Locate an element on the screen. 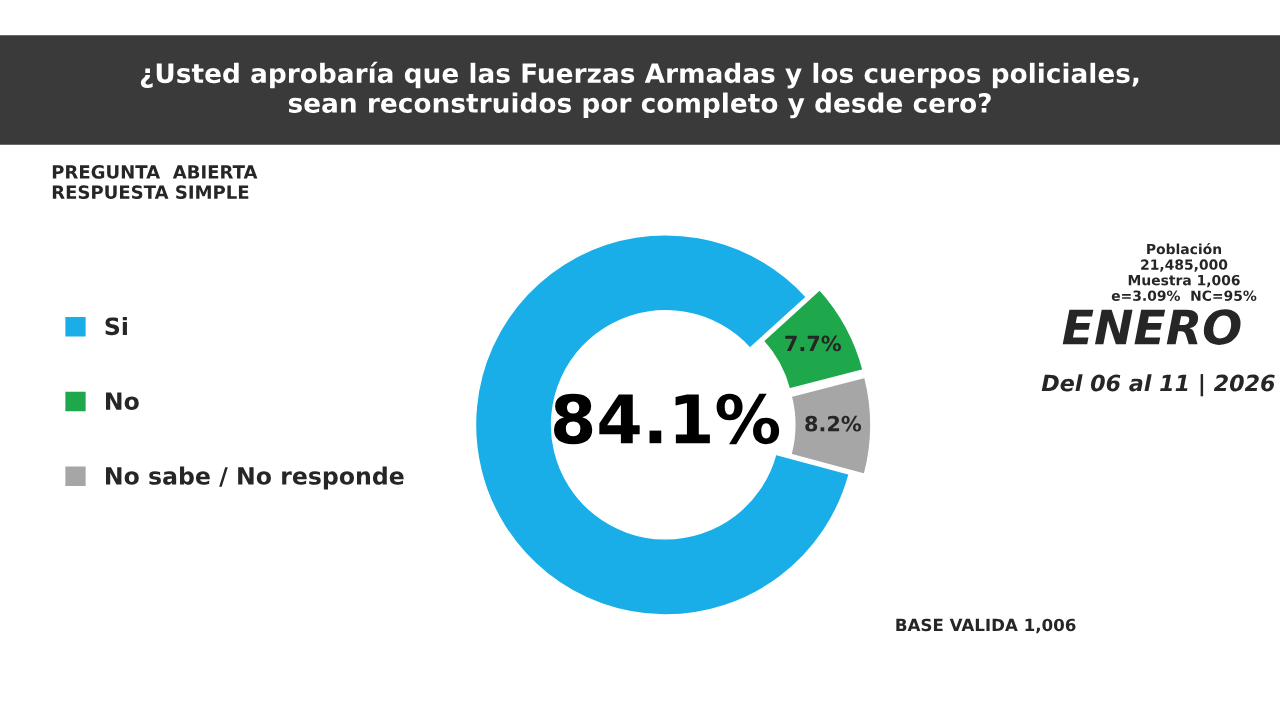  text: ENERO is located at coordinates (1151, 327).